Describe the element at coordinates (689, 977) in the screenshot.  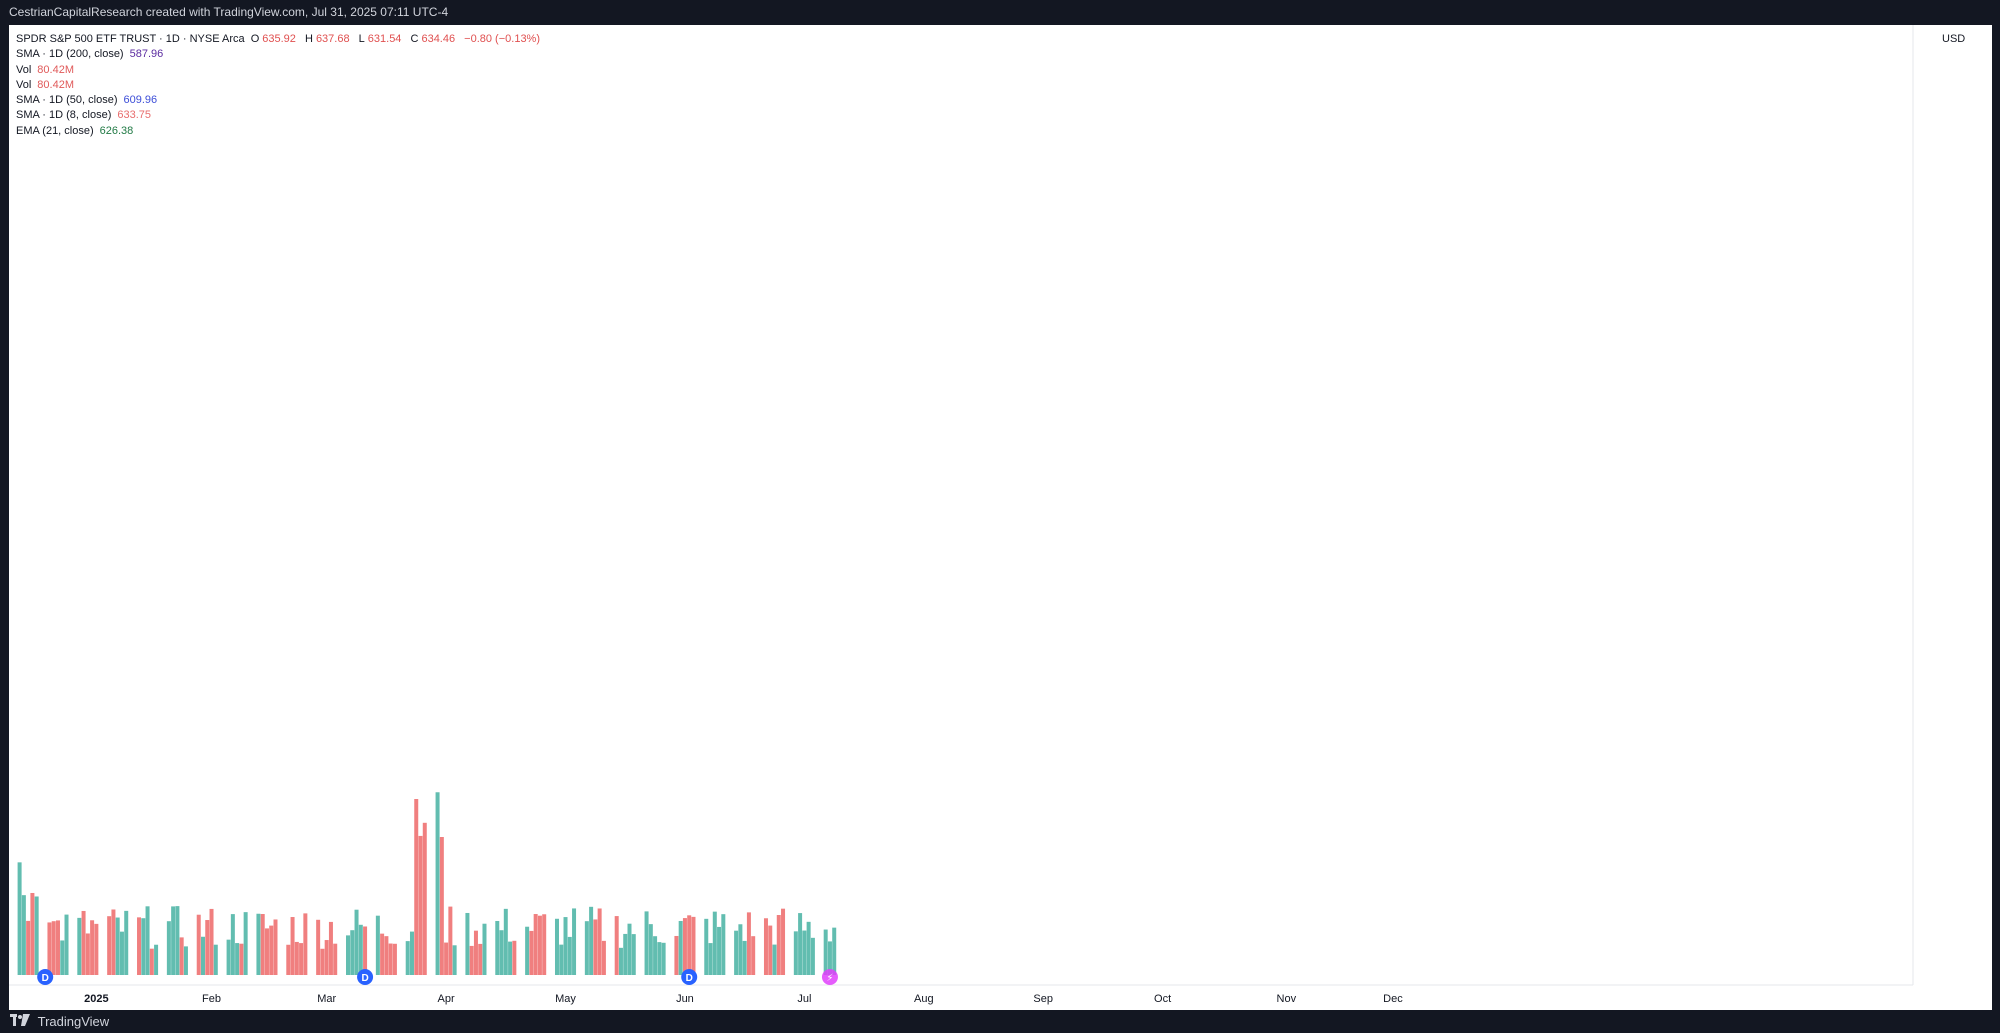
I see `dividend-marker-icon` at that location.